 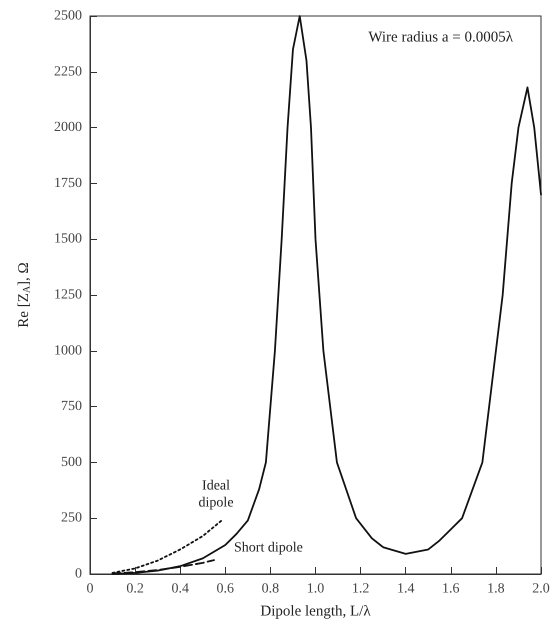 What do you see at coordinates (68, 239) in the screenshot?
I see `y-tick-label: 1500` at bounding box center [68, 239].